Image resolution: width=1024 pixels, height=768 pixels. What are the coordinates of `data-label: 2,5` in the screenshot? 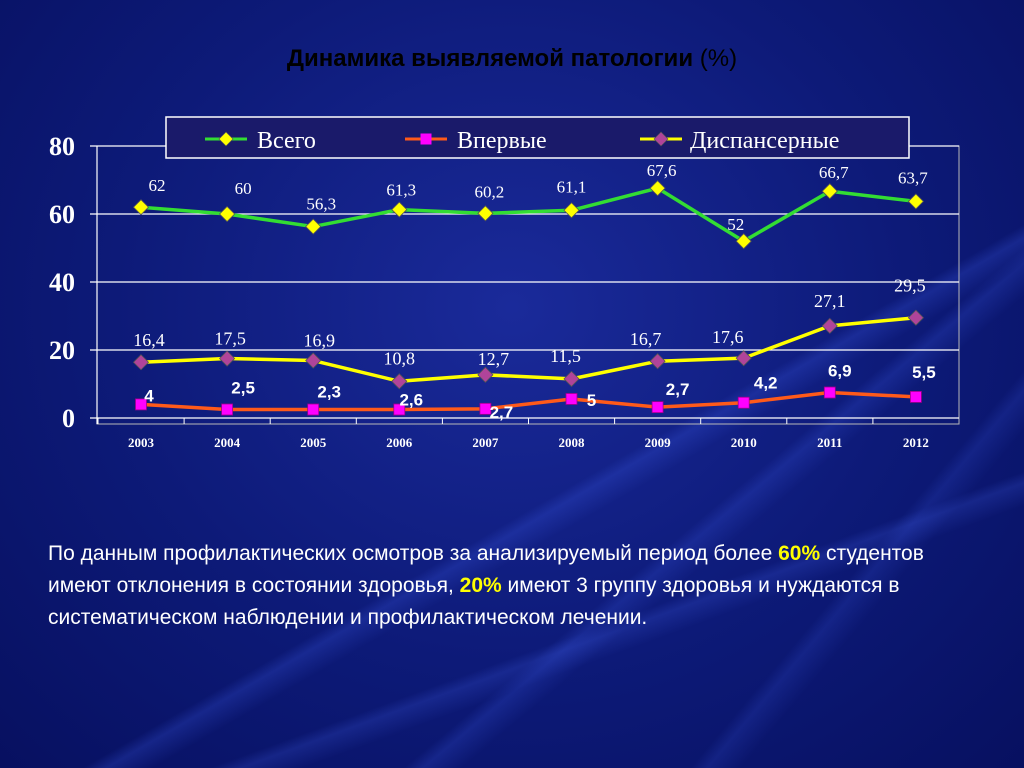 It's located at (243, 388).